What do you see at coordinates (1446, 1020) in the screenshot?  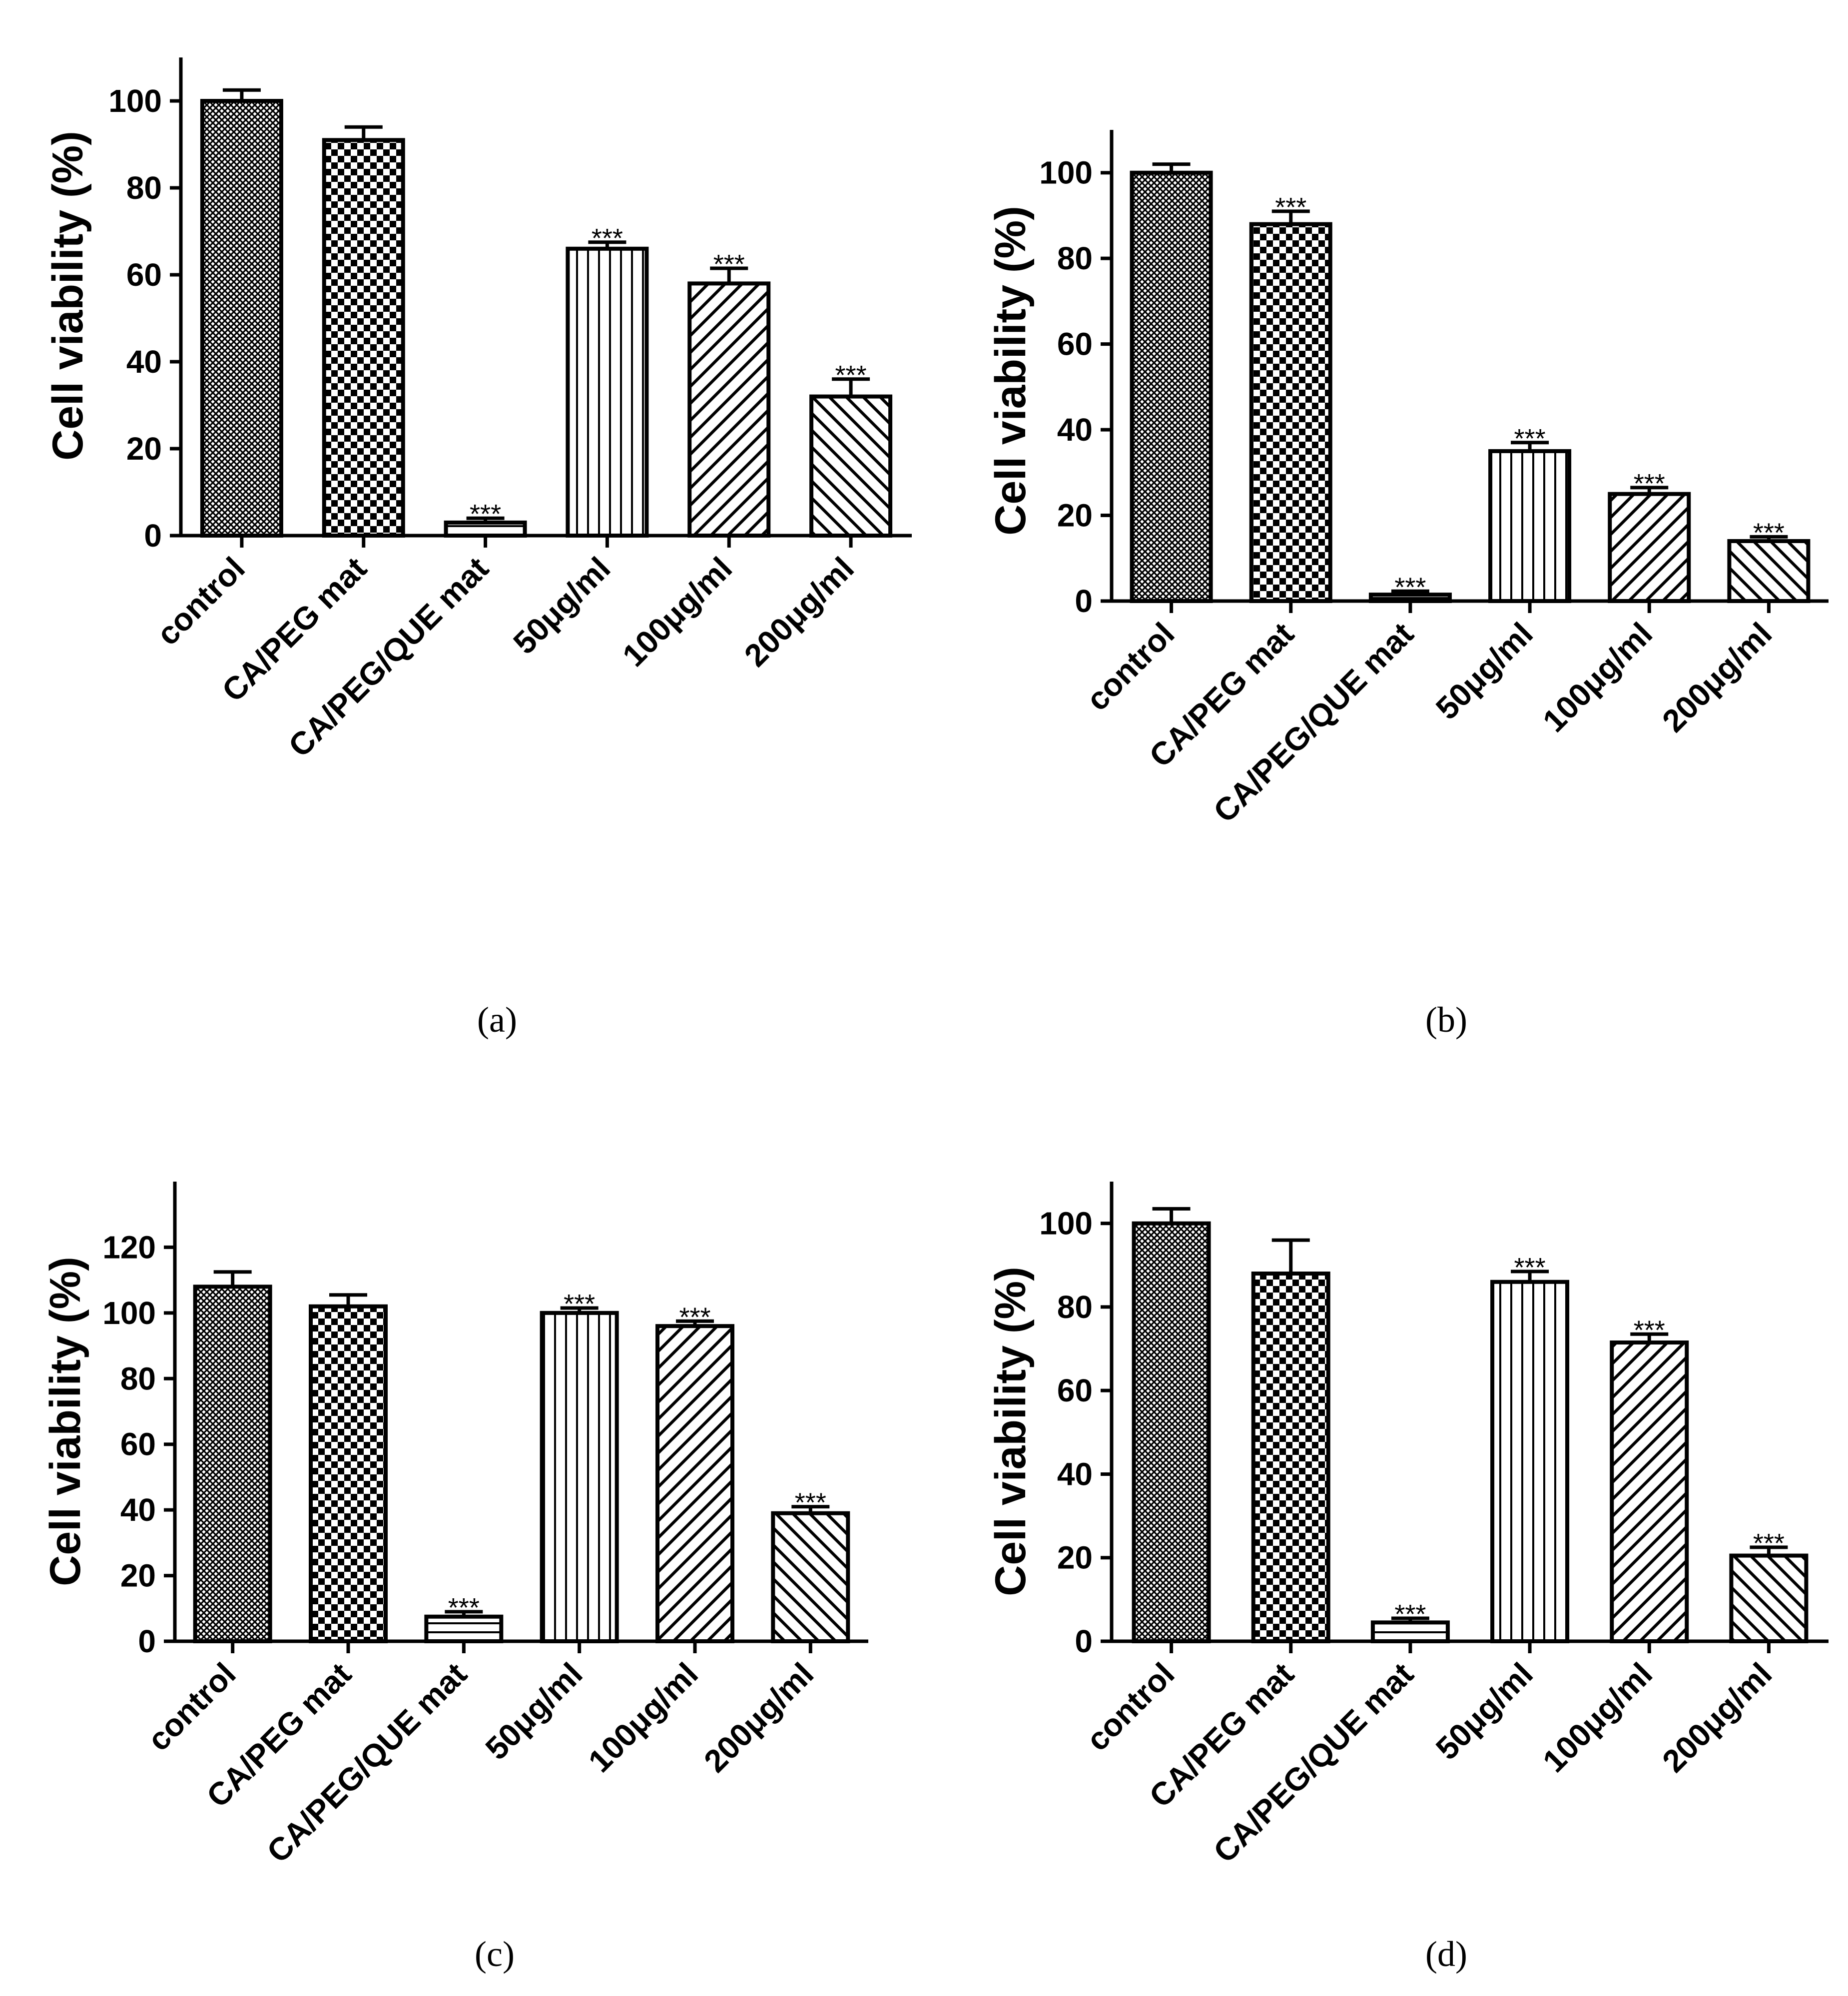 I see `panel-label: (b)` at bounding box center [1446, 1020].